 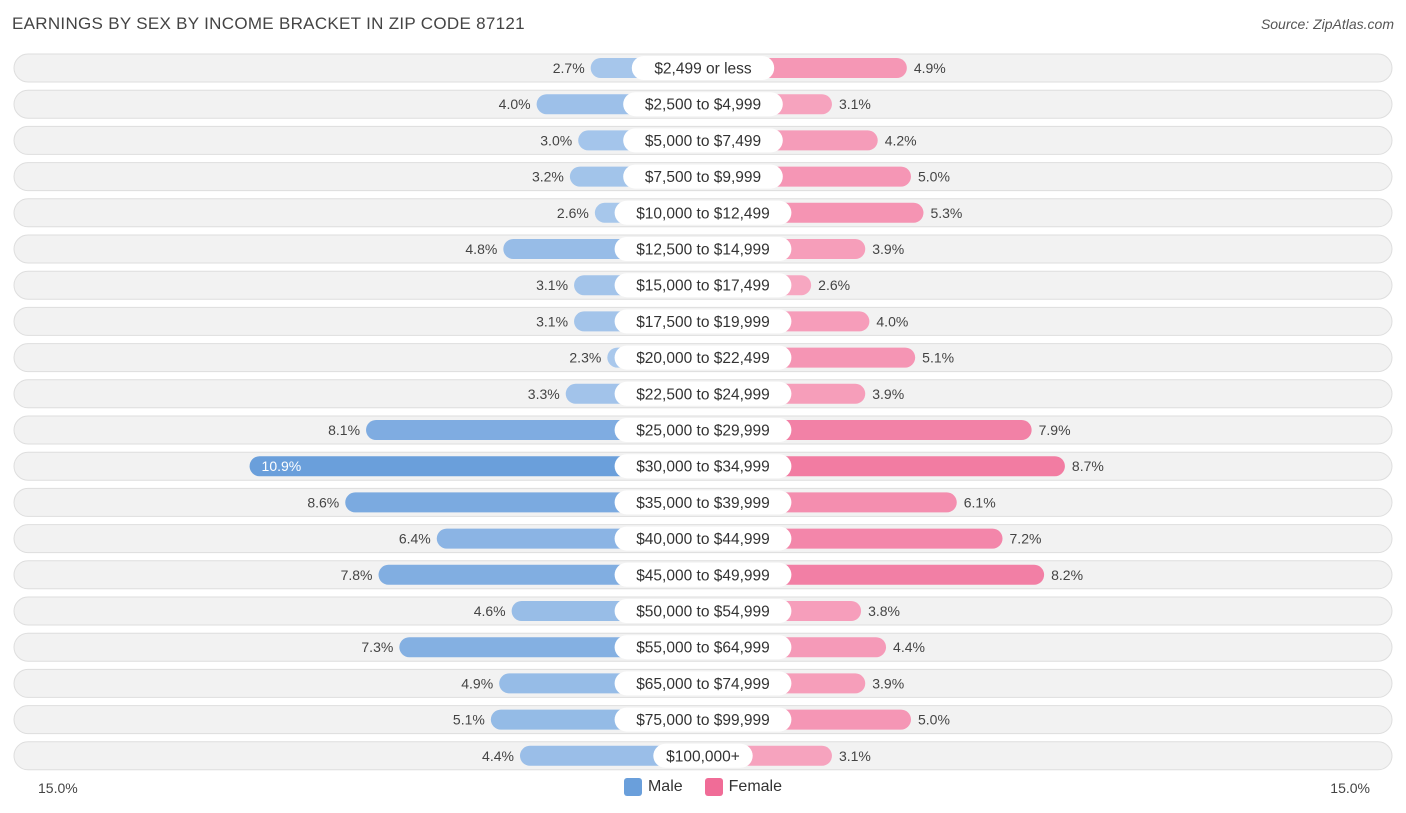 What do you see at coordinates (665, 786) in the screenshot?
I see `legend-label-male: Male` at bounding box center [665, 786].